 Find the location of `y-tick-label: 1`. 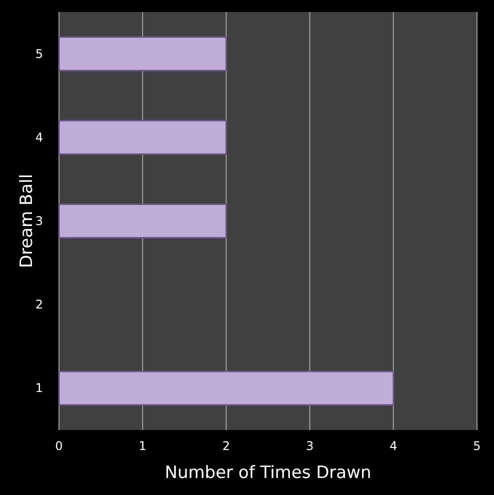

y-tick-label: 1 is located at coordinates (39, 388).